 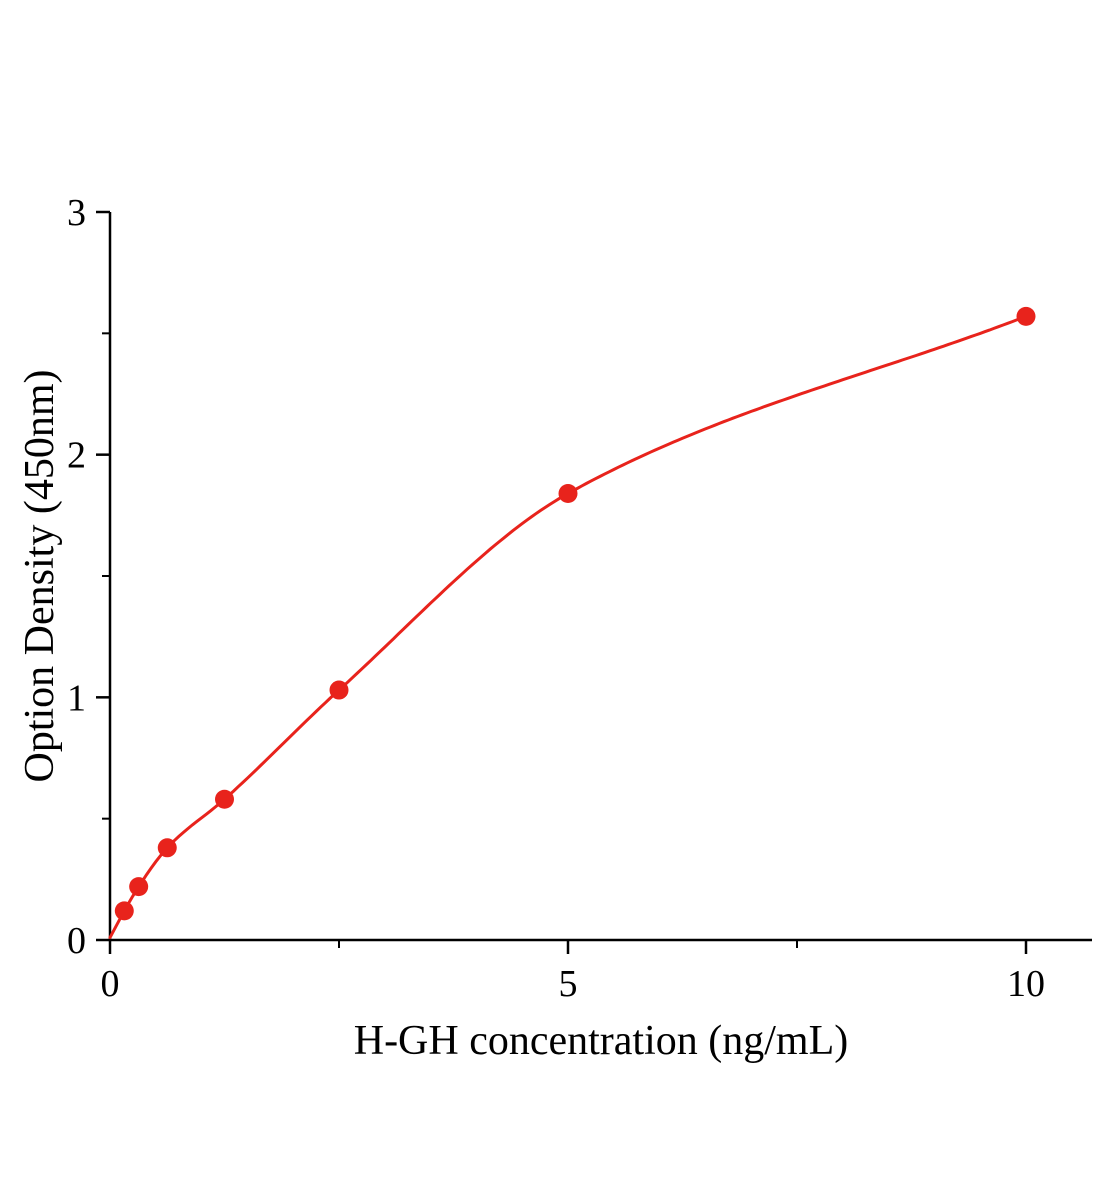 What do you see at coordinates (568, 984) in the screenshot?
I see `x-tick-label: 5` at bounding box center [568, 984].